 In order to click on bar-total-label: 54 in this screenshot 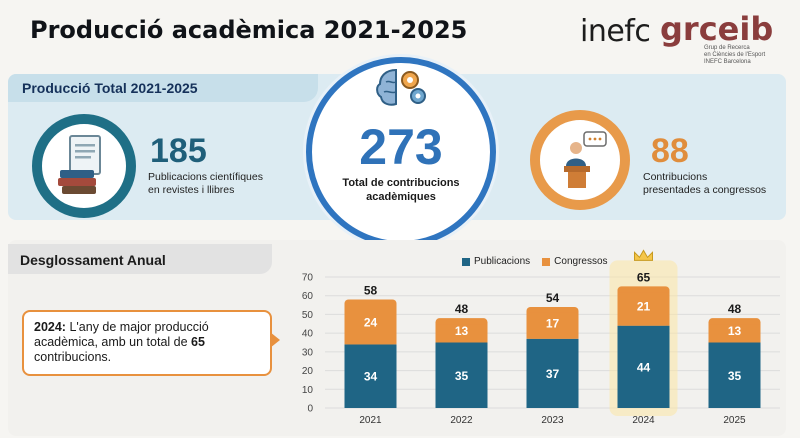, I will do `click(553, 298)`.